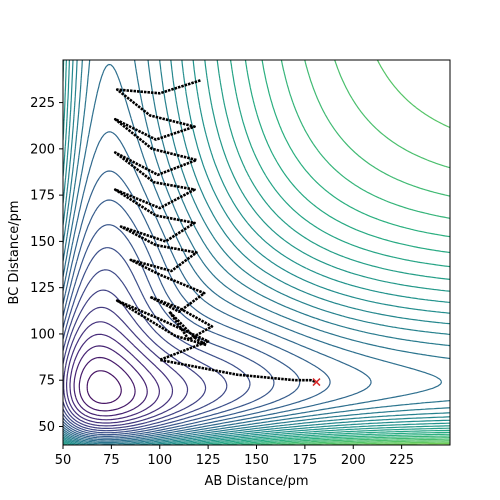  Describe the element at coordinates (46, 265) in the screenshot. I see `y-axis-ticks: 50 75 100 125 150 175 200 225` at that location.